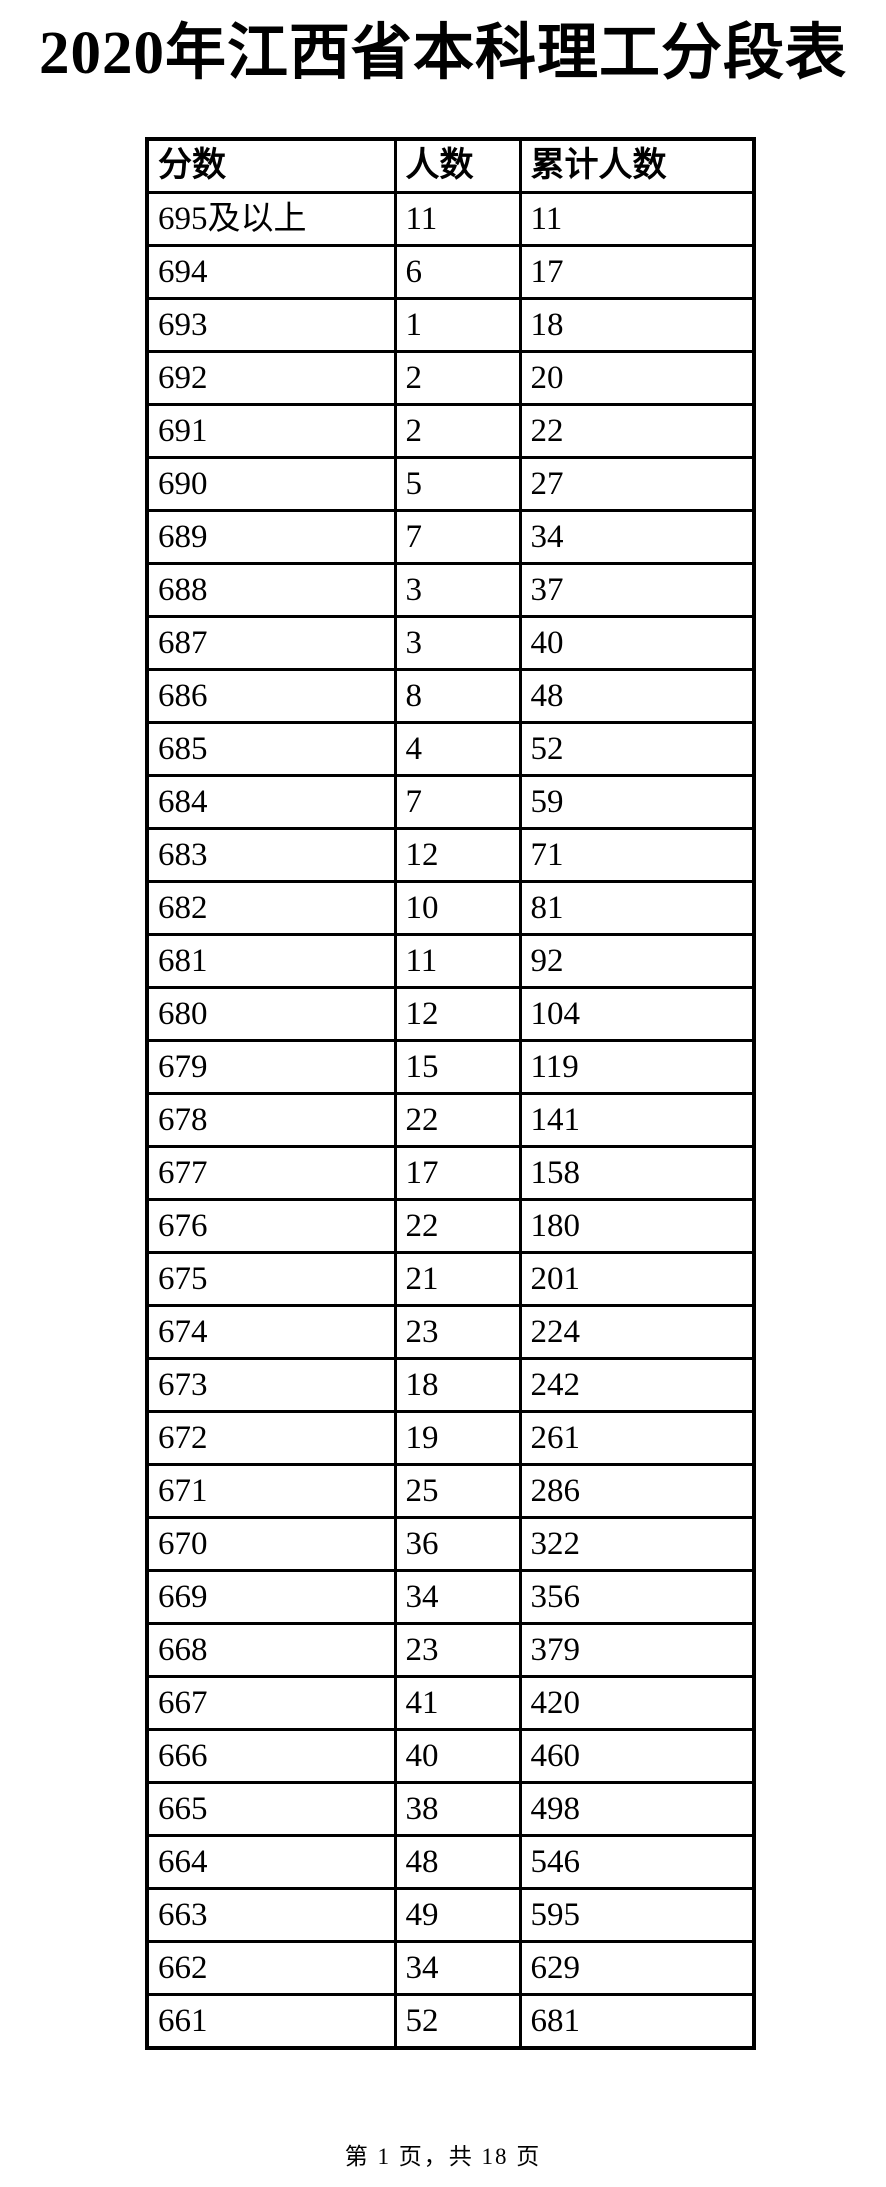 Image resolution: width=886 pixels, height=2187 pixels. Describe the element at coordinates (457, 165) in the screenshot. I see `header-count: 人数` at that location.